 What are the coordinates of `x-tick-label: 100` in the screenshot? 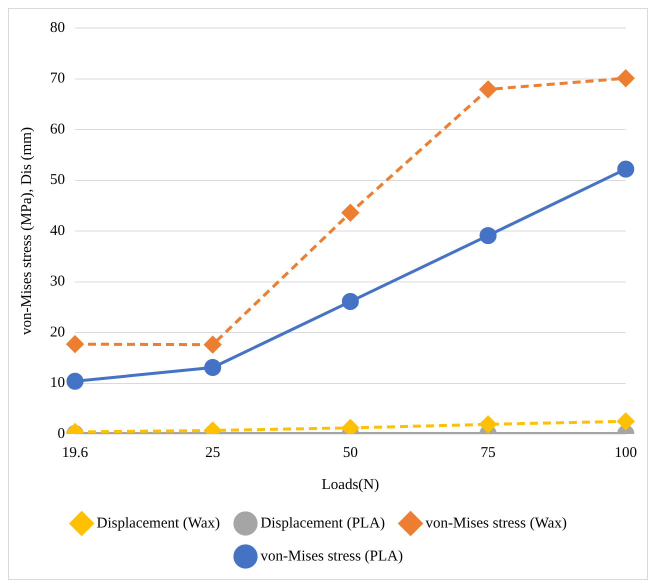 It's located at (625, 452).